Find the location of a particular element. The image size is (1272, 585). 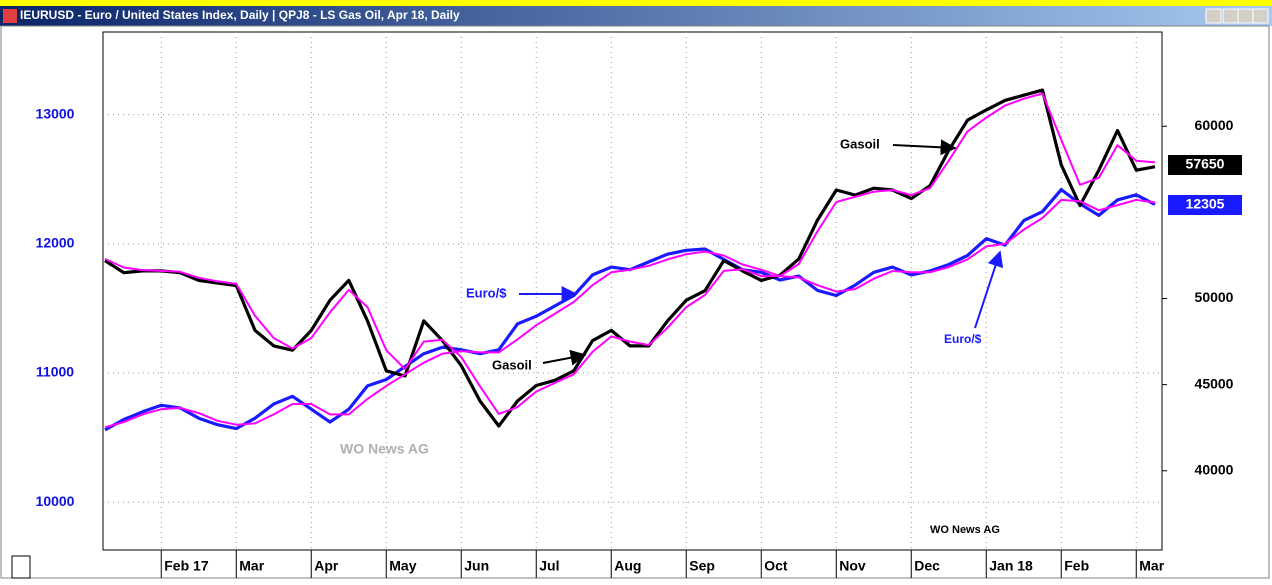

x-tick-label: Oct is located at coordinates (776, 566).